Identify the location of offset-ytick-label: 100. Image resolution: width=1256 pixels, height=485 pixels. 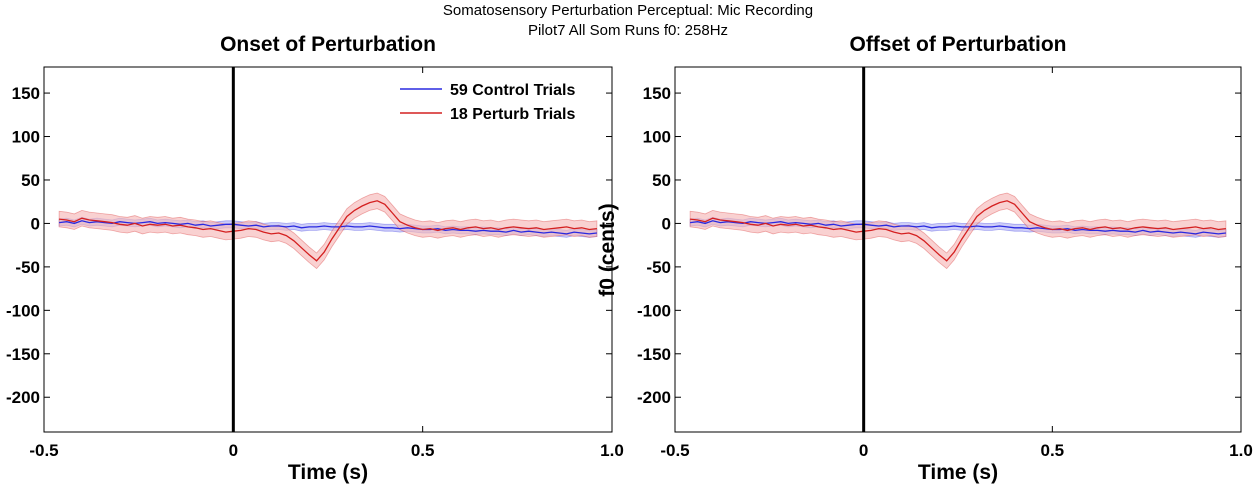
(657, 137).